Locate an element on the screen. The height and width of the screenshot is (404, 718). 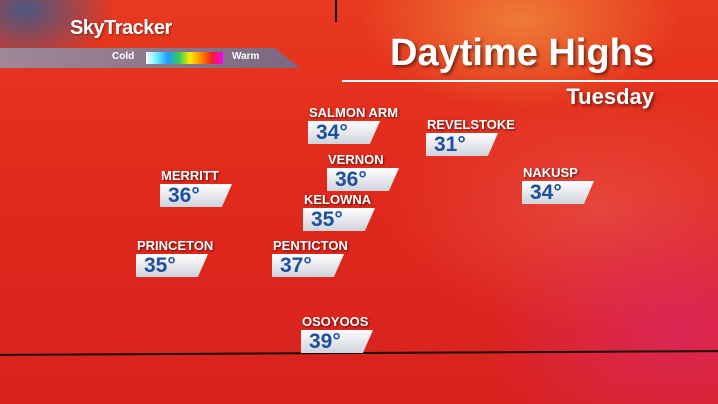
city-nakusp: NAKUSP 34° is located at coordinates (558, 184).